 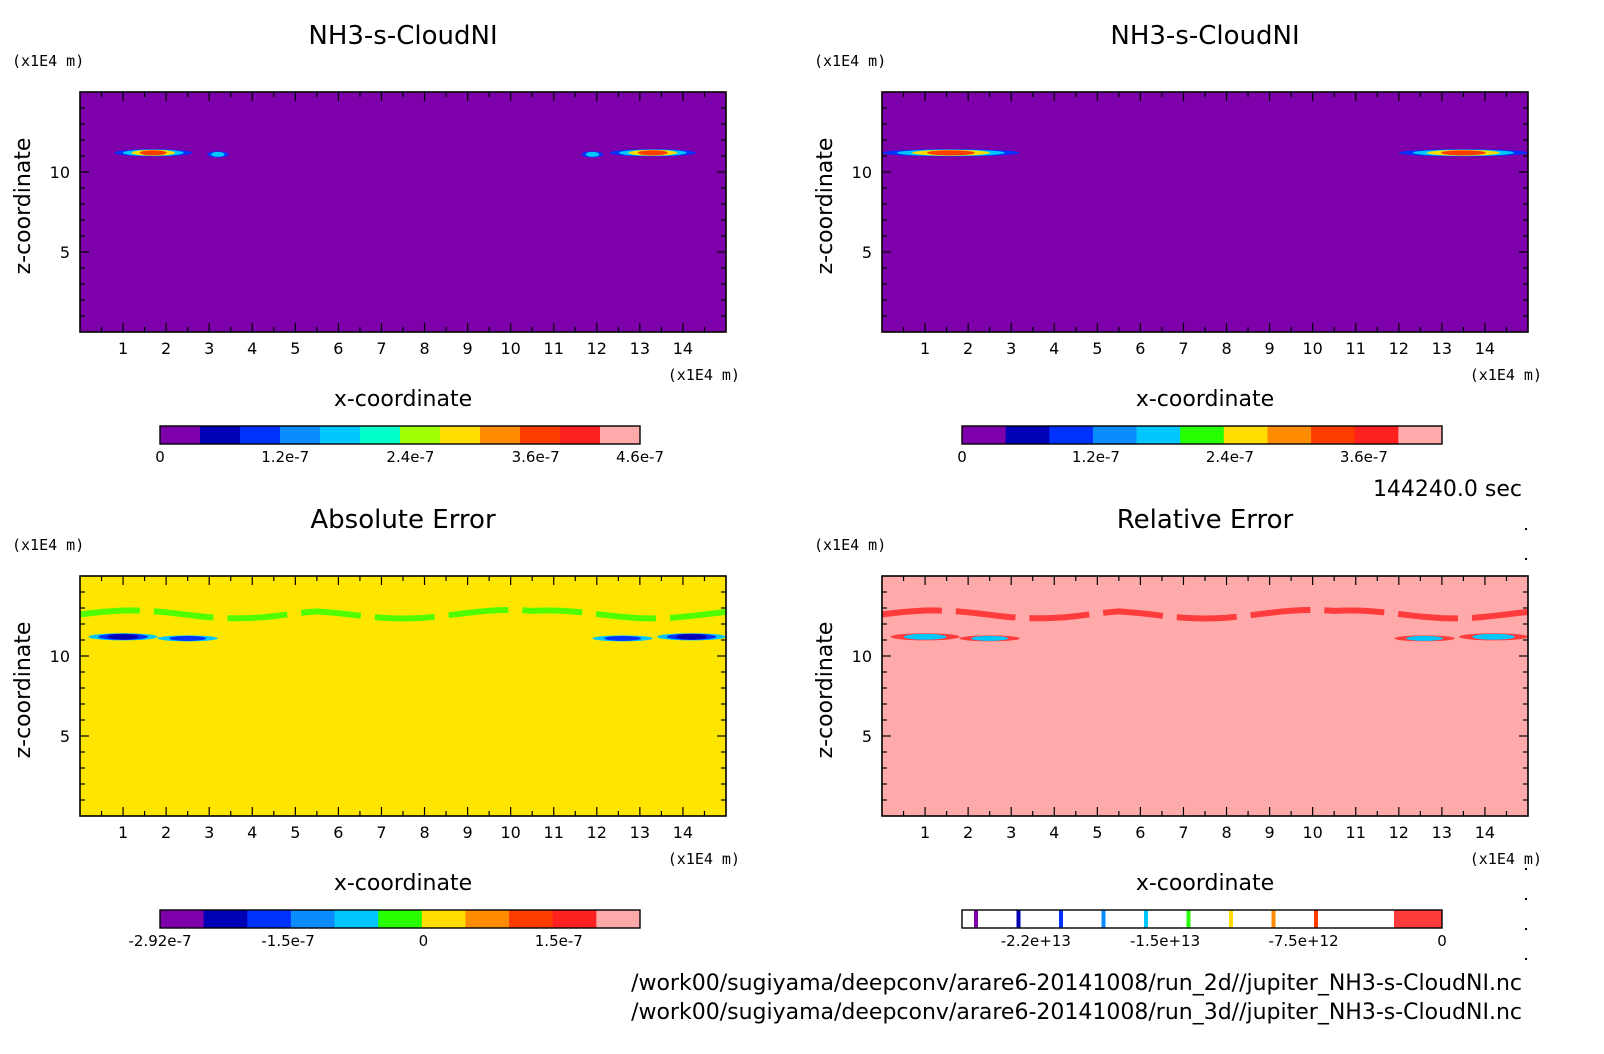 What do you see at coordinates (1200, 445) in the screenshot?
I see `colorbar: 0 1.2e-7 2.4e-7 3.6e-7` at bounding box center [1200, 445].